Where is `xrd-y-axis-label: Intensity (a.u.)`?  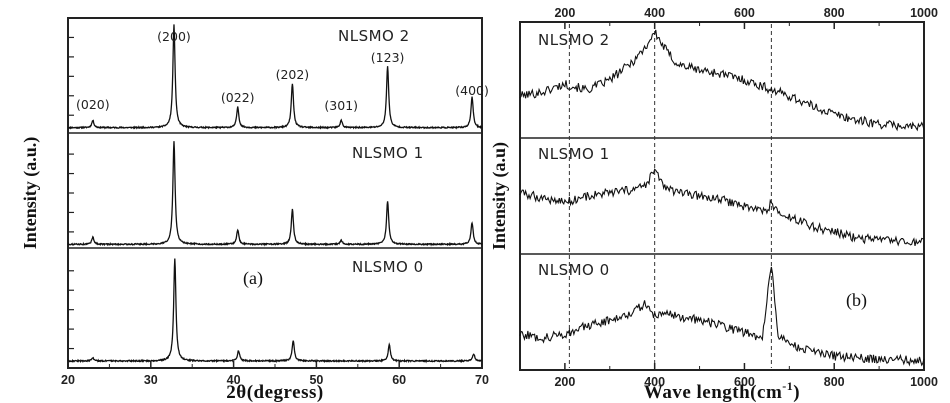
xrd-y-axis-label: Intensity (a.u.) is located at coordinates (30, 193).